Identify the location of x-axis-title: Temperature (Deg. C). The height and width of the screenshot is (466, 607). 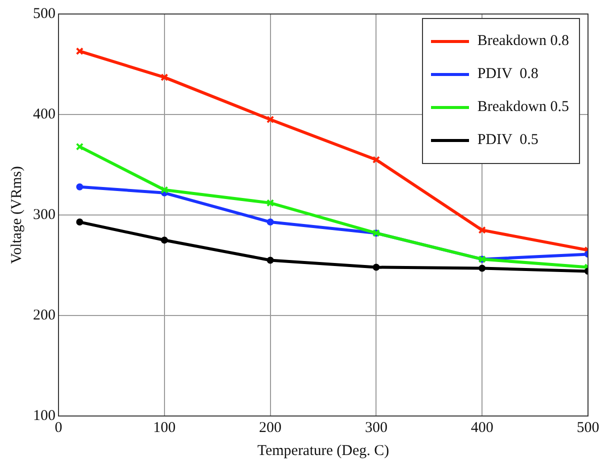
(323, 450).